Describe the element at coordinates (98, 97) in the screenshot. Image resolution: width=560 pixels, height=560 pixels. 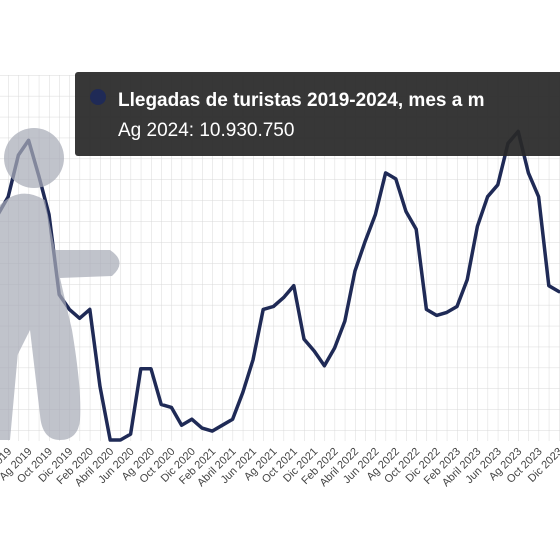
I see `tooltip-swatch` at that location.